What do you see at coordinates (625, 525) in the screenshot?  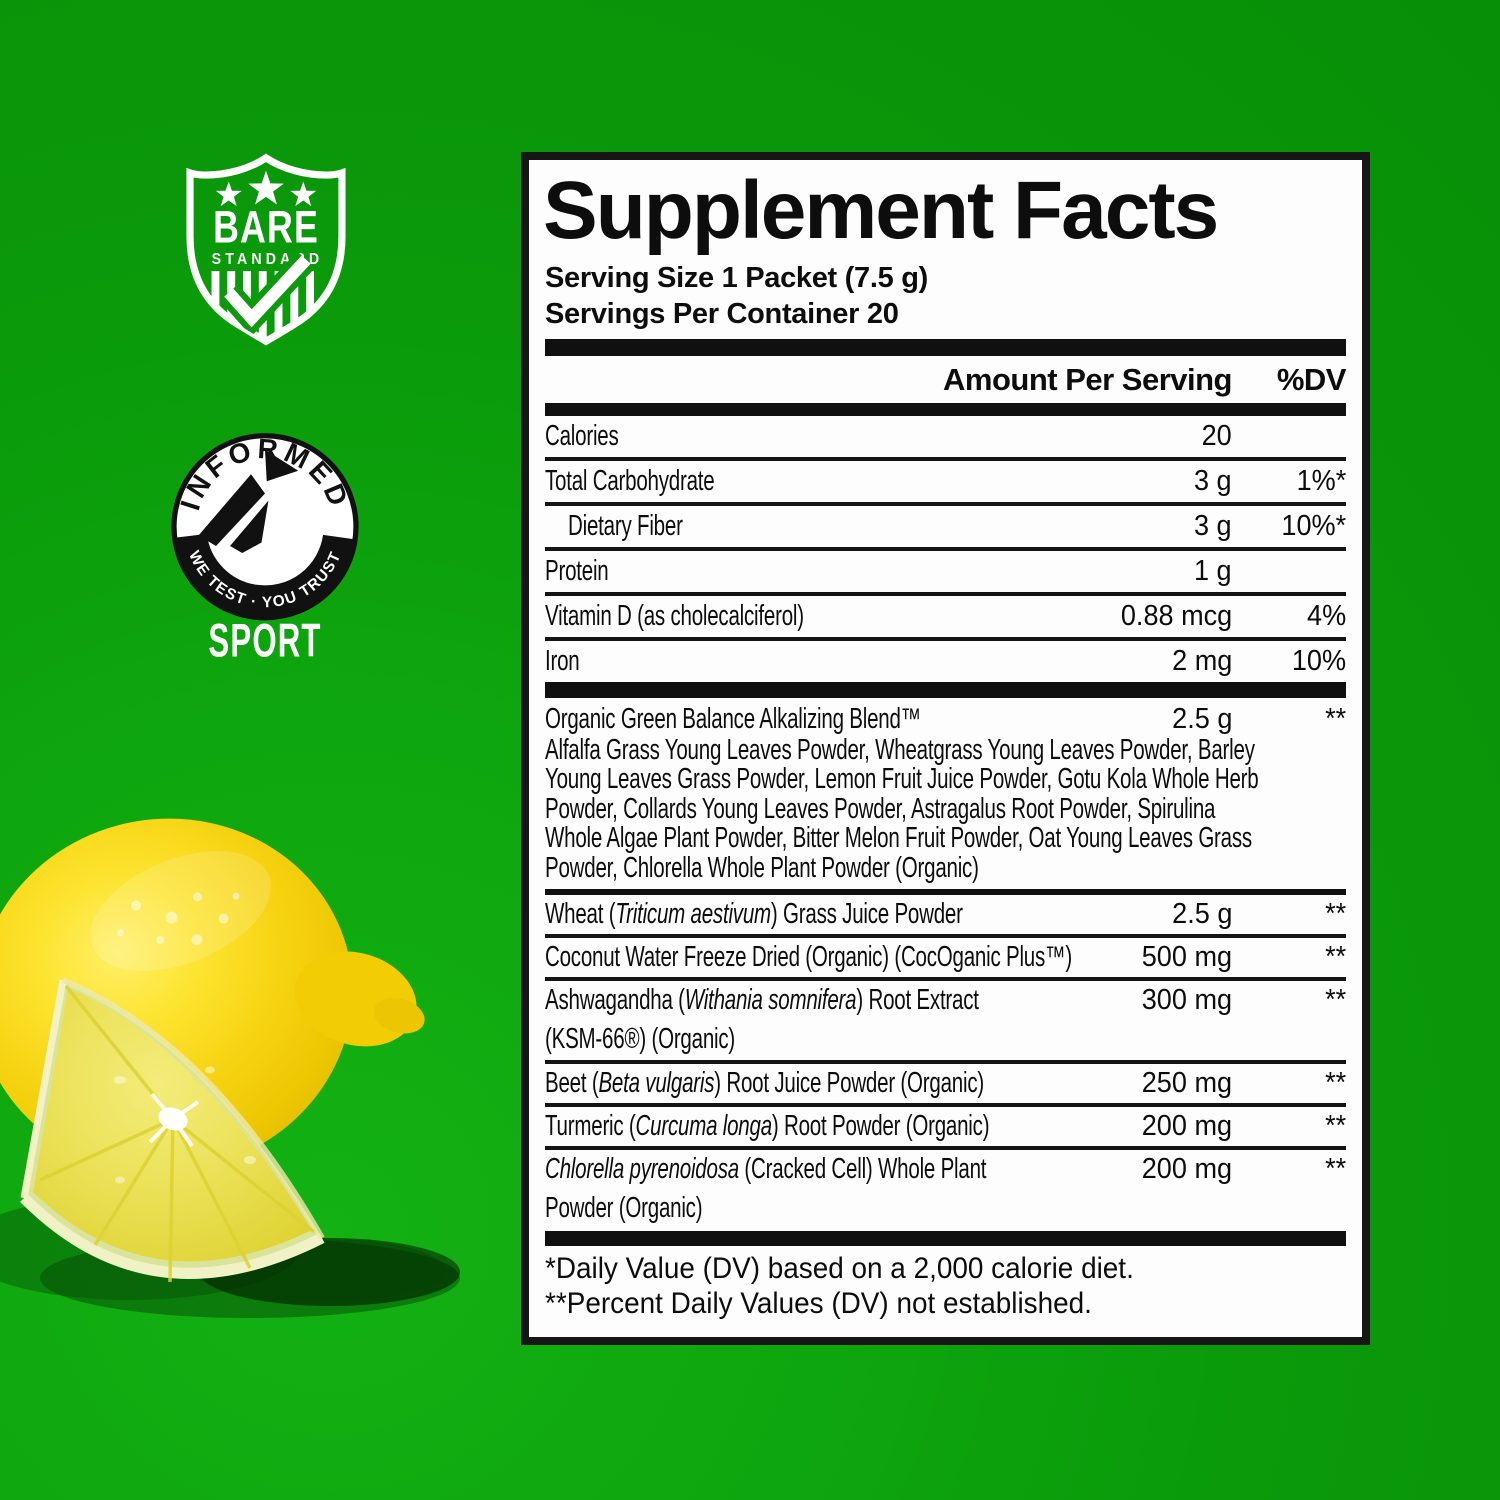 I see `nutrient-name: Dietary Fiber` at bounding box center [625, 525].